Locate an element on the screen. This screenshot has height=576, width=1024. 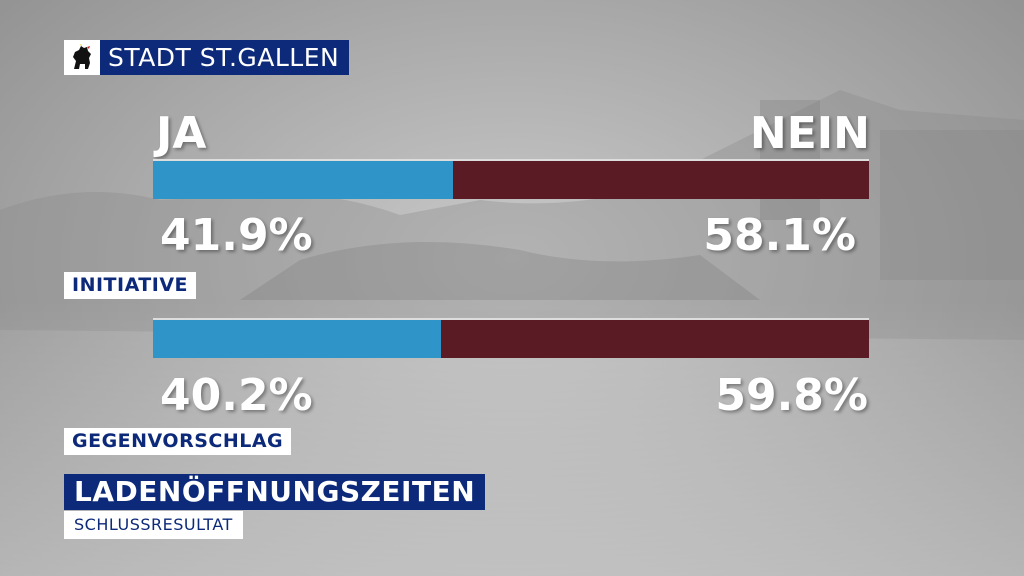
initiative-bar is located at coordinates (511, 179).